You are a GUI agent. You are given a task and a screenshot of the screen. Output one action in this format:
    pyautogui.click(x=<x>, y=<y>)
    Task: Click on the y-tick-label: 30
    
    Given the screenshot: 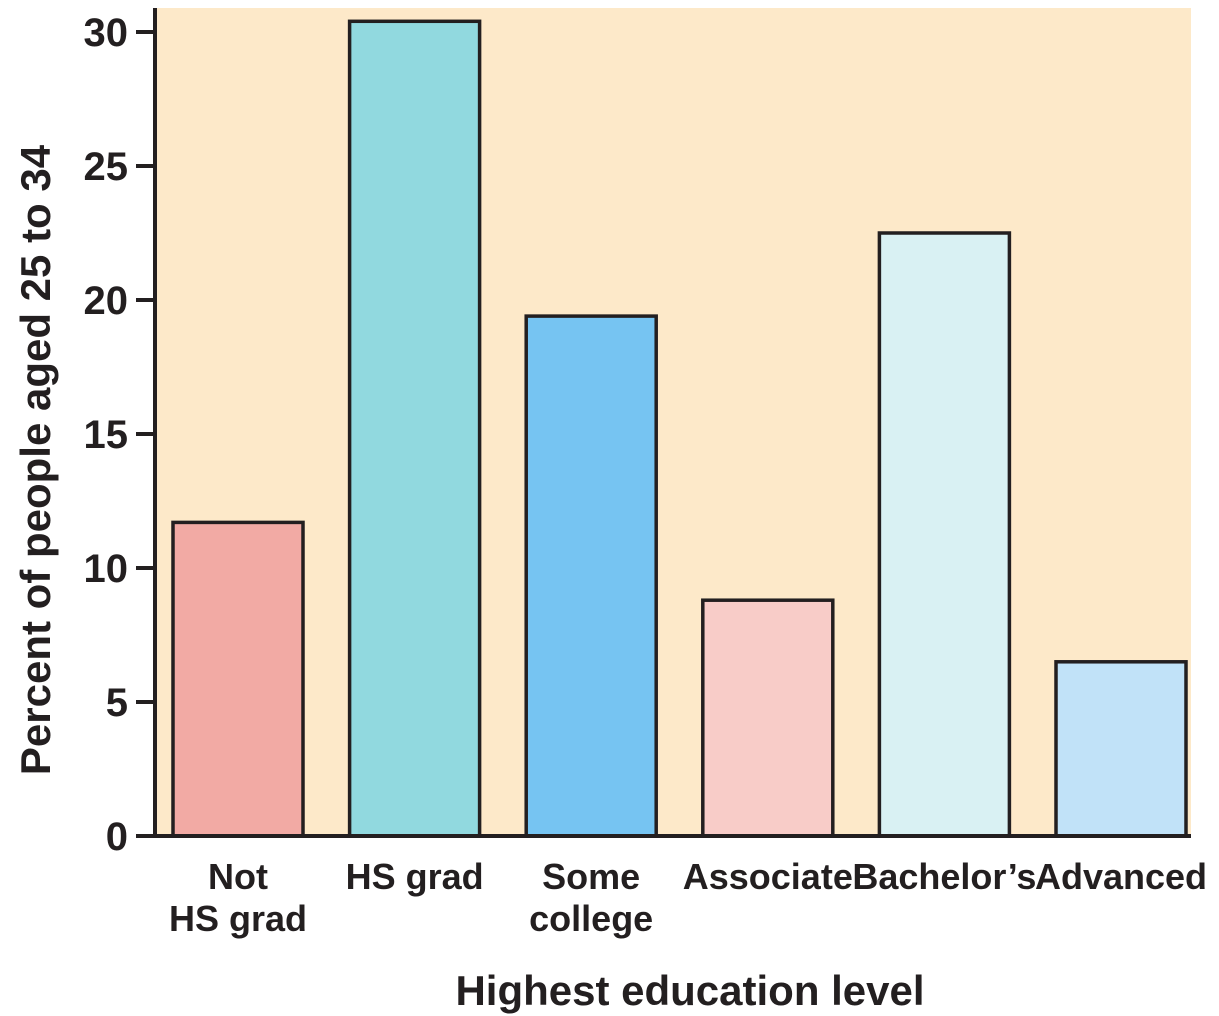 What is the action you would take?
    pyautogui.click(x=106, y=33)
    